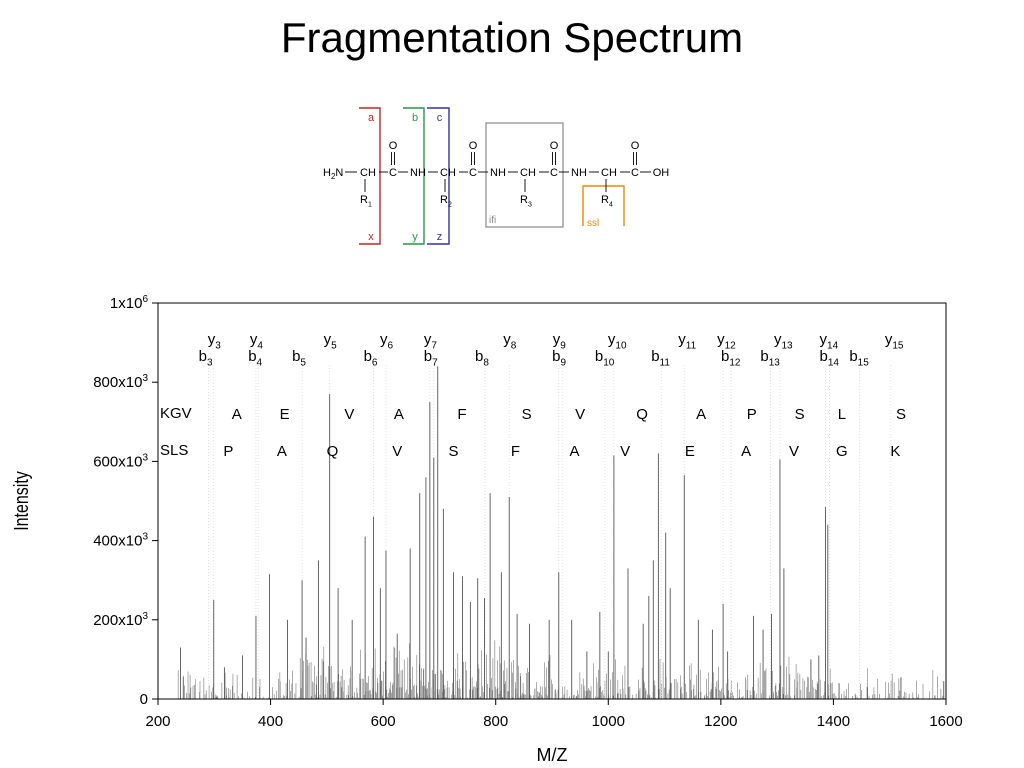 The width and height of the screenshot is (1024, 768). What do you see at coordinates (510, 341) in the screenshot?
I see `ion-label-y: y8` at bounding box center [510, 341].